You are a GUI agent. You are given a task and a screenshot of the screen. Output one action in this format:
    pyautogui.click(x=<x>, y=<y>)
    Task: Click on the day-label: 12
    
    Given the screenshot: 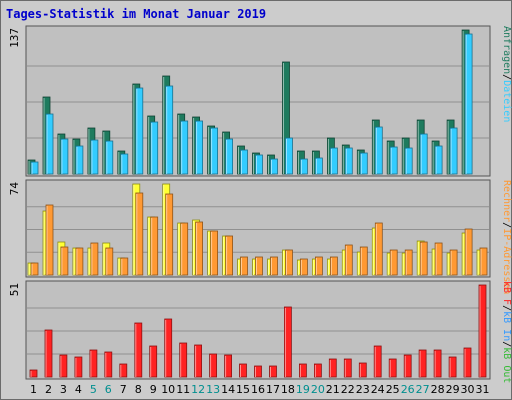 What is the action you would take?
    pyautogui.click(x=198, y=389)
    